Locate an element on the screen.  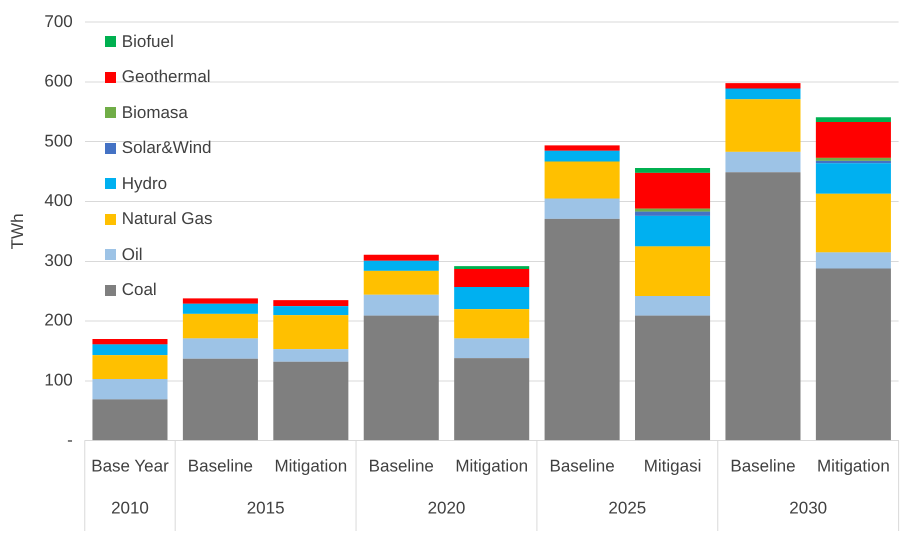
legend-label: Solar&Wind is located at coordinates (167, 148).